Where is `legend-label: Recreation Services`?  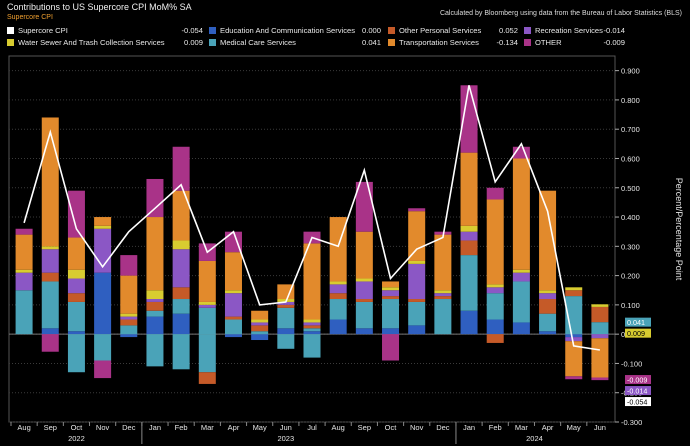
legend-label: Recreation Services is located at coordinates (569, 30).